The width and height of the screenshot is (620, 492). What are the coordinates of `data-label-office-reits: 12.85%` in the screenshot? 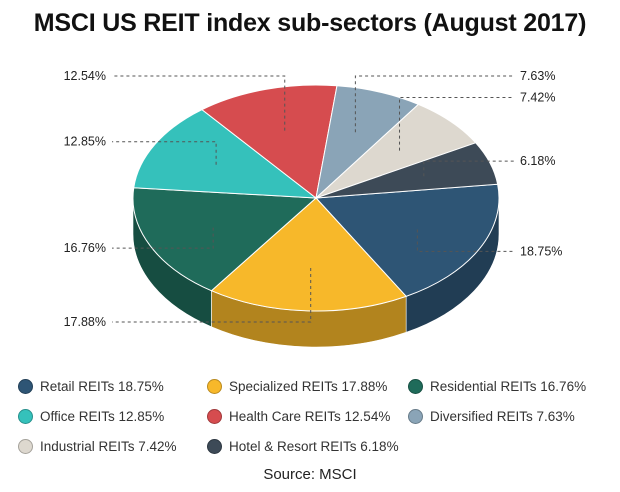 It's located at (85, 142).